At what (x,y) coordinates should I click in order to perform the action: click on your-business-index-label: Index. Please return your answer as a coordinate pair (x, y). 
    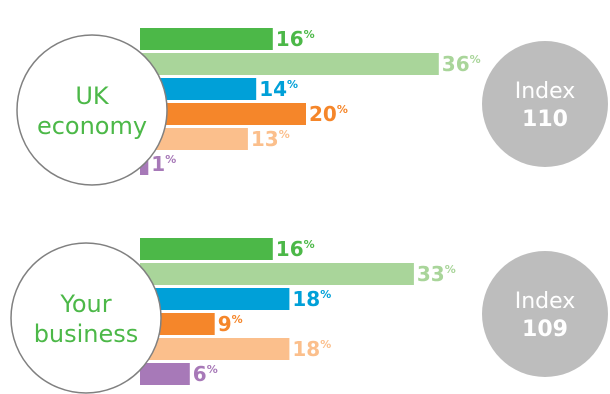
    Looking at the image, I should click on (545, 301).